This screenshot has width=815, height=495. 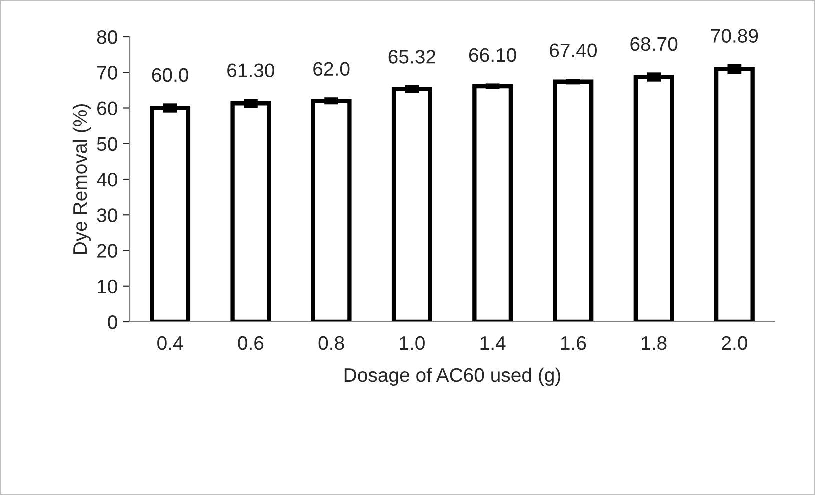 What do you see at coordinates (108, 73) in the screenshot?
I see `y-tick-label: 70` at bounding box center [108, 73].